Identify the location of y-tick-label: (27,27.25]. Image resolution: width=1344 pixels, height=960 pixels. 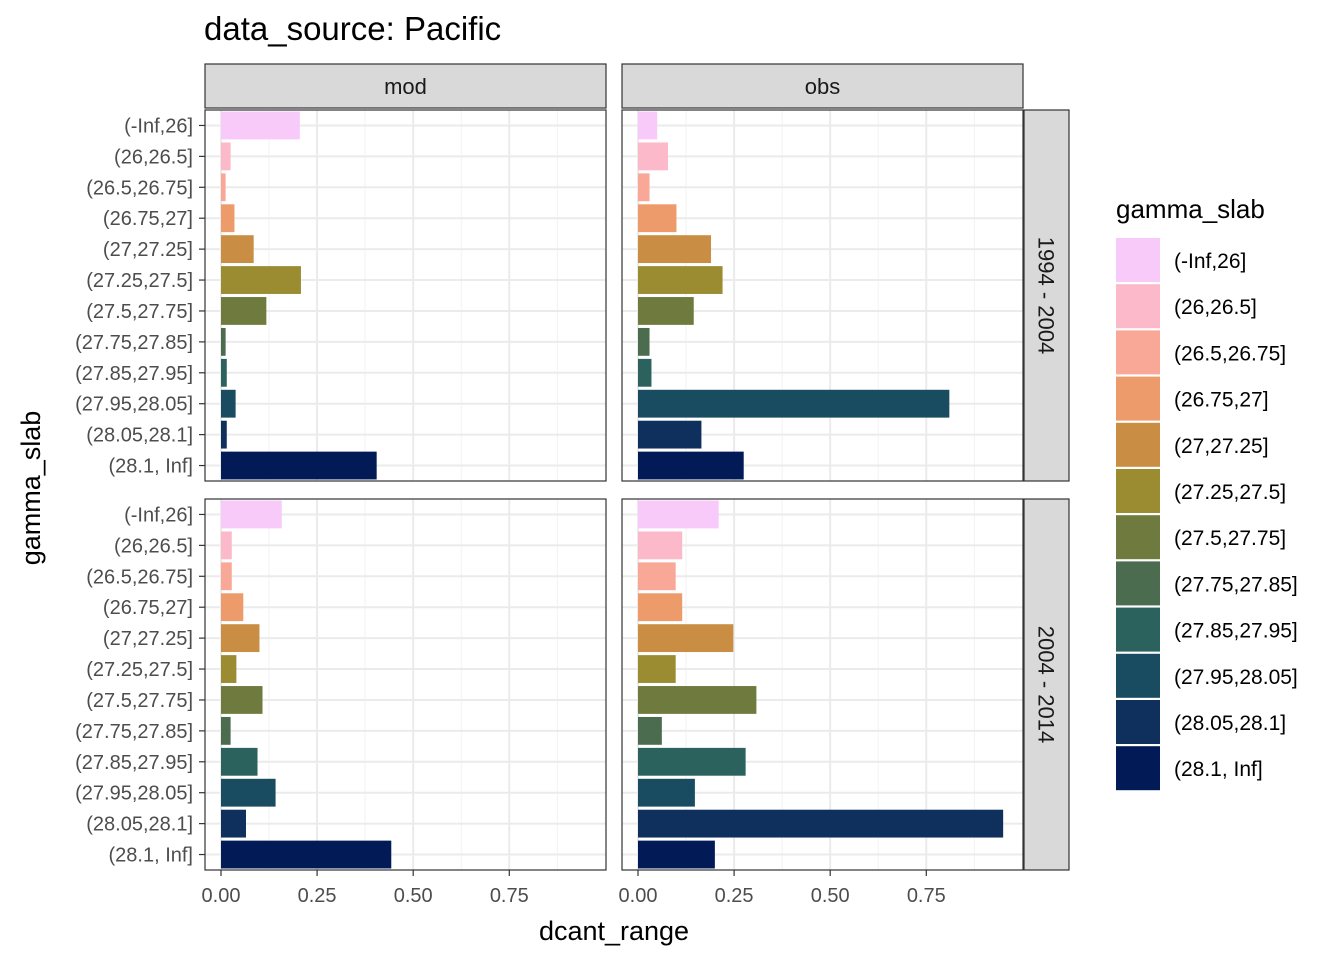
(148, 639).